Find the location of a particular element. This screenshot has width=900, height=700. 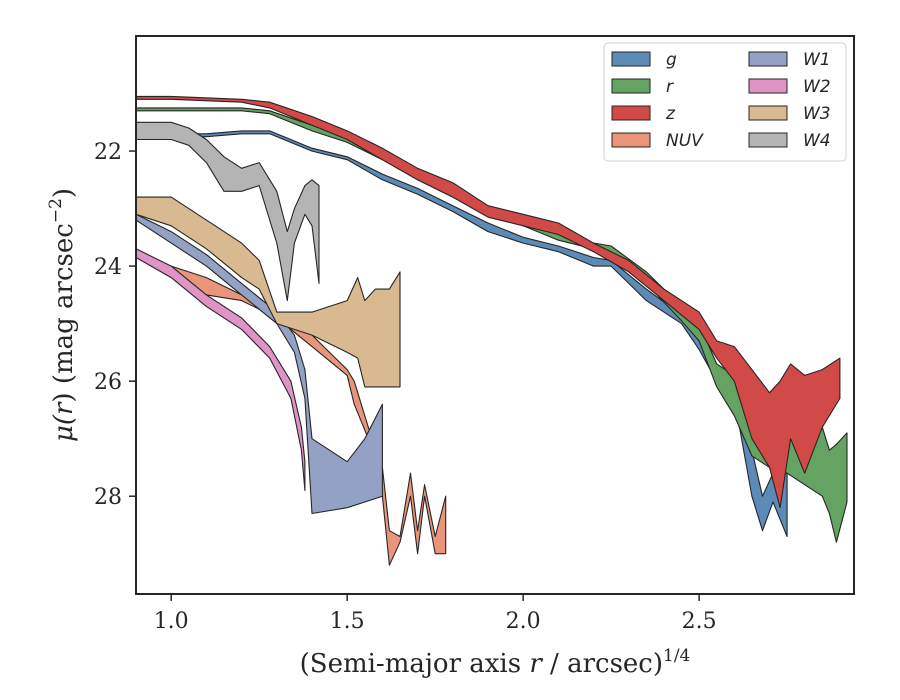

y-tick-label: 22 is located at coordinates (108, 152).